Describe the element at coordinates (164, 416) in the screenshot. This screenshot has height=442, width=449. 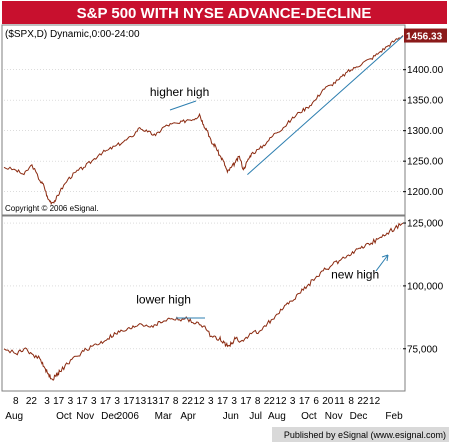
I see `x-tick-month-label: Mar` at that location.